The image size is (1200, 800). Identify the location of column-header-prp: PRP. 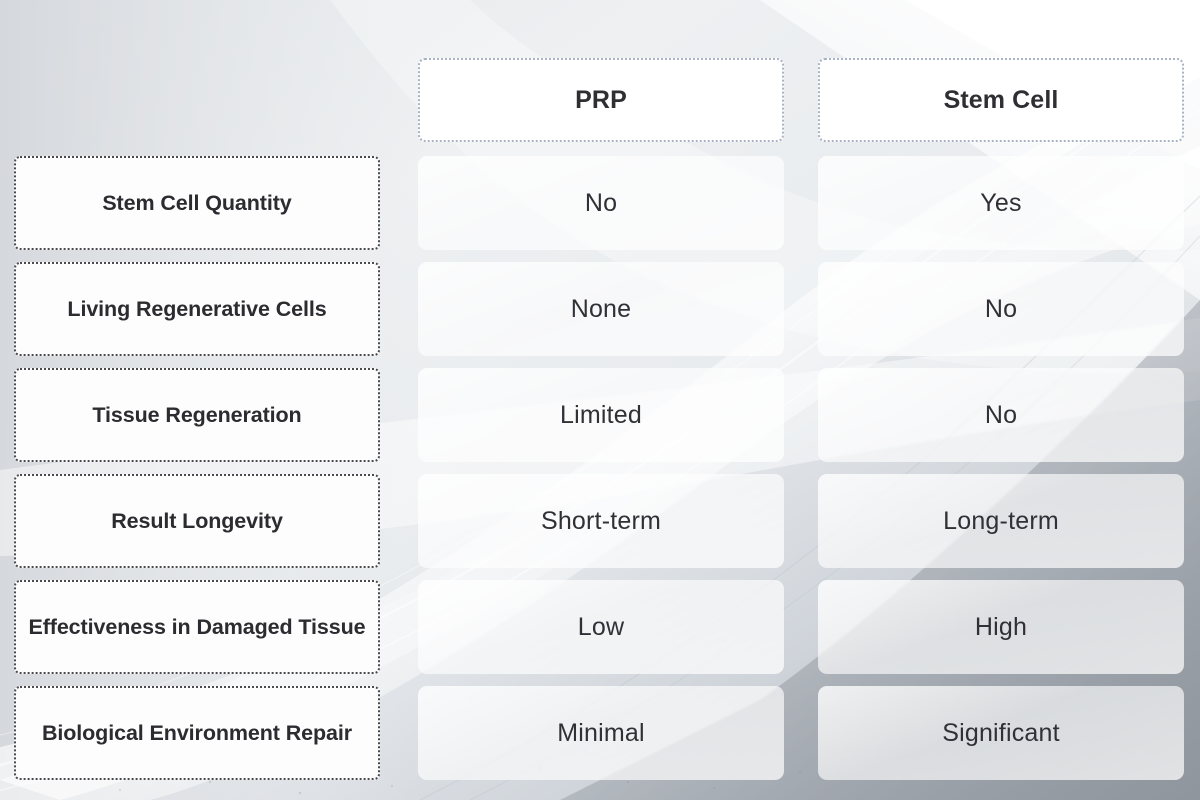
(601, 100).